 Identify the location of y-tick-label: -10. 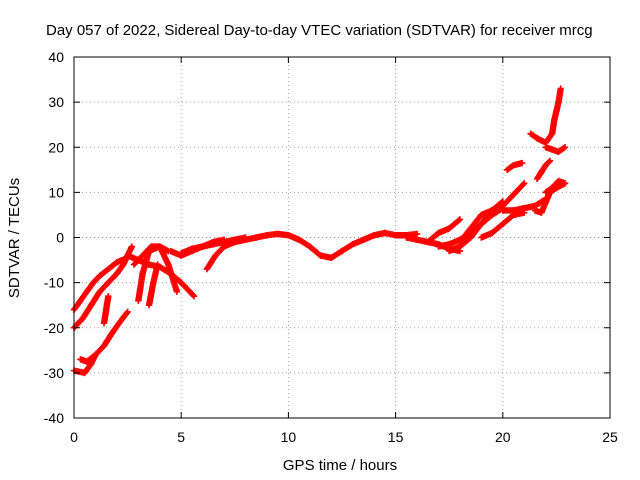
(54, 283).